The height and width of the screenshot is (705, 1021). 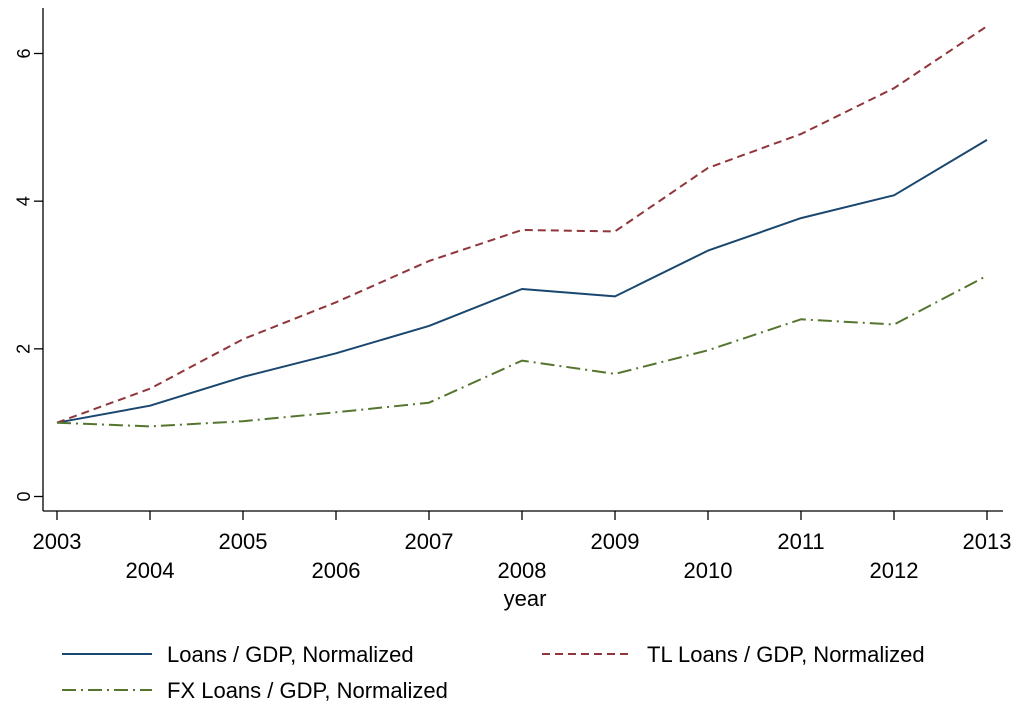 I want to click on y-tick-label: 6, so click(x=24, y=53).